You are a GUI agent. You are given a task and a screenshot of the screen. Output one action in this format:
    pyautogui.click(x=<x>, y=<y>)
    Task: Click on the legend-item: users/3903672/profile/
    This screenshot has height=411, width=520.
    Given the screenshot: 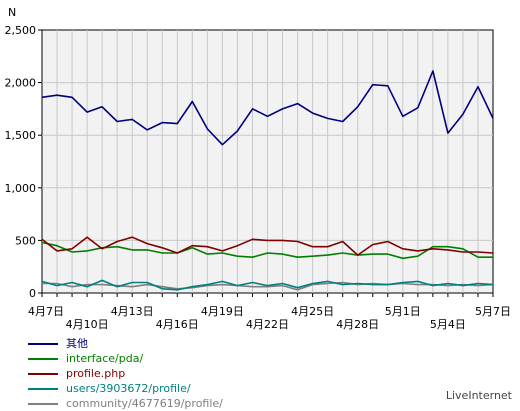 What is the action you would take?
    pyautogui.click(x=125, y=388)
    